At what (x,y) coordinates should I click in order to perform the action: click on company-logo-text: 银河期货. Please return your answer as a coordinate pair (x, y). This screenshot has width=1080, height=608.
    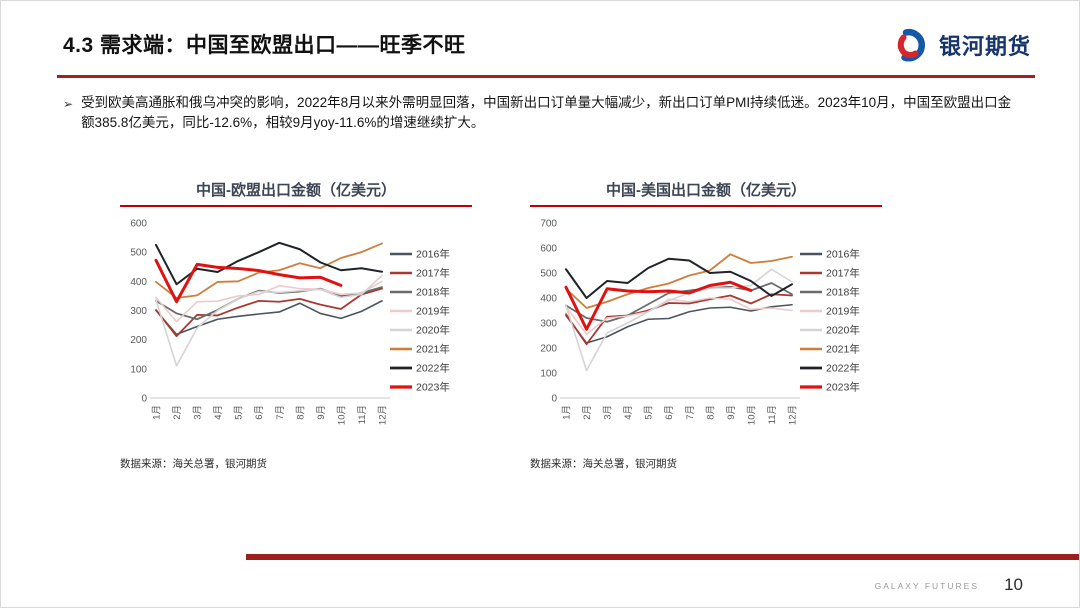
    Looking at the image, I should click on (984, 46).